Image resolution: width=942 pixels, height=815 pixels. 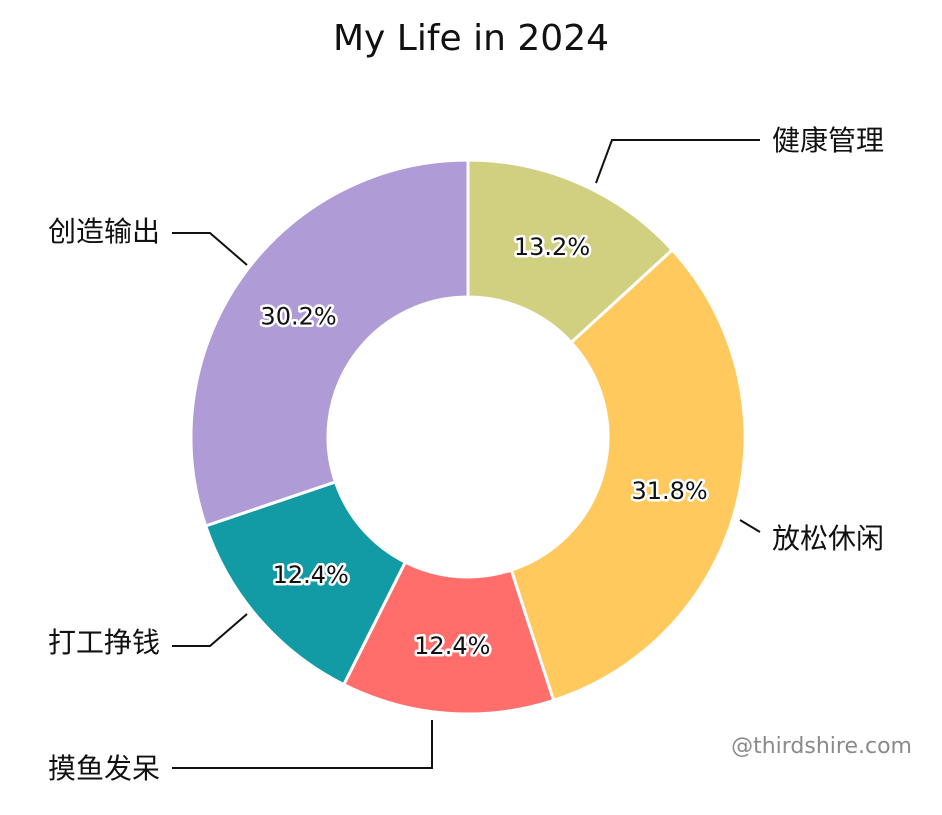 I want to click on slice-value-label: 31.8%, so click(x=669, y=491).